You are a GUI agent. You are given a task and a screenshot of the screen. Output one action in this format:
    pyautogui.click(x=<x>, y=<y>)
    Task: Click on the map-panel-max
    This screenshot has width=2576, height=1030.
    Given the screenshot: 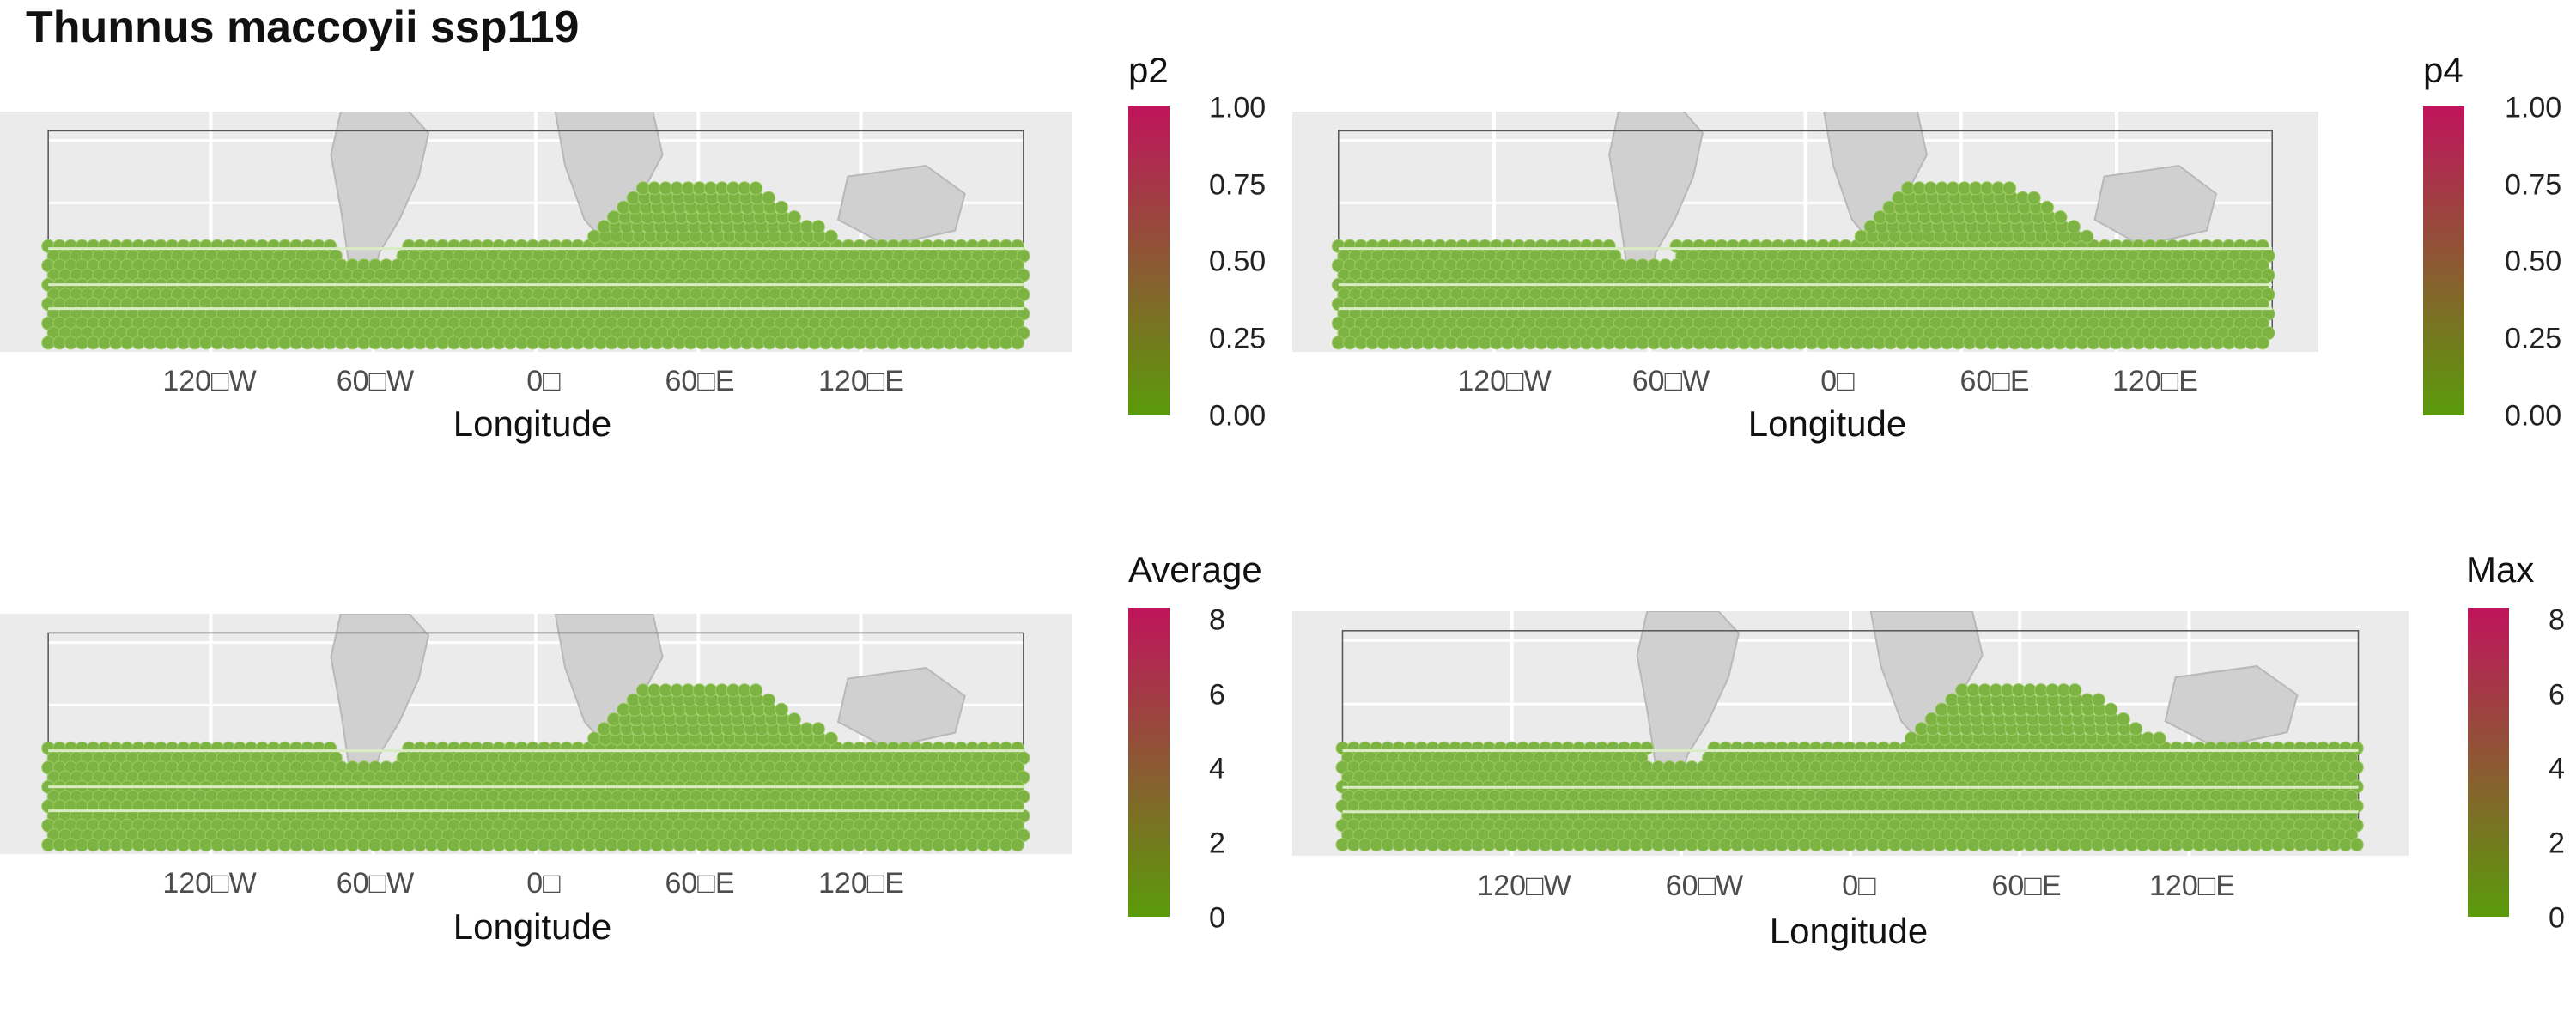 What is the action you would take?
    pyautogui.click(x=1850, y=733)
    